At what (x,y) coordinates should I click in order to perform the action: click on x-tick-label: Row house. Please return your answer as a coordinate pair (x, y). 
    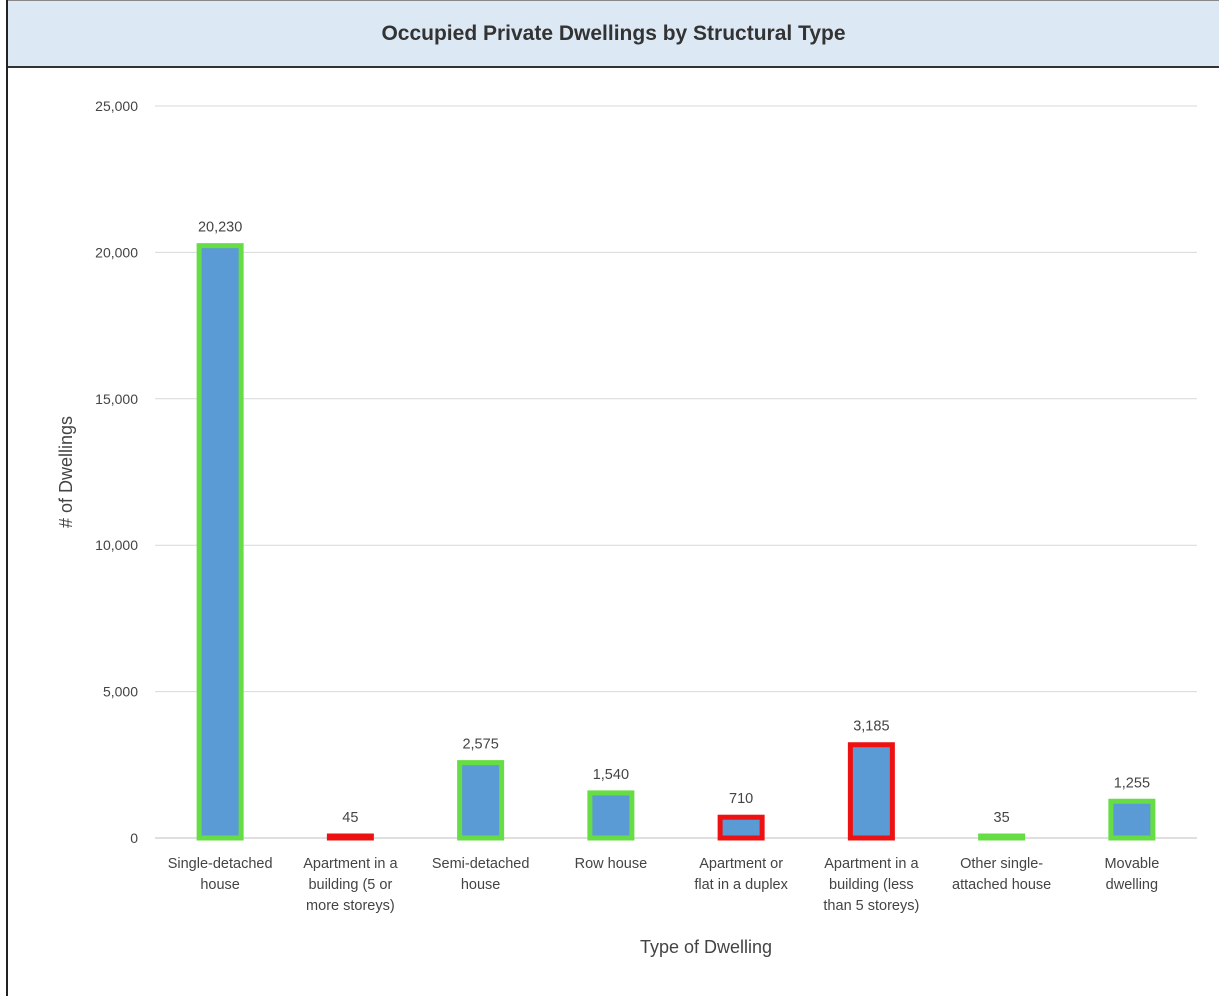
    Looking at the image, I should click on (611, 864).